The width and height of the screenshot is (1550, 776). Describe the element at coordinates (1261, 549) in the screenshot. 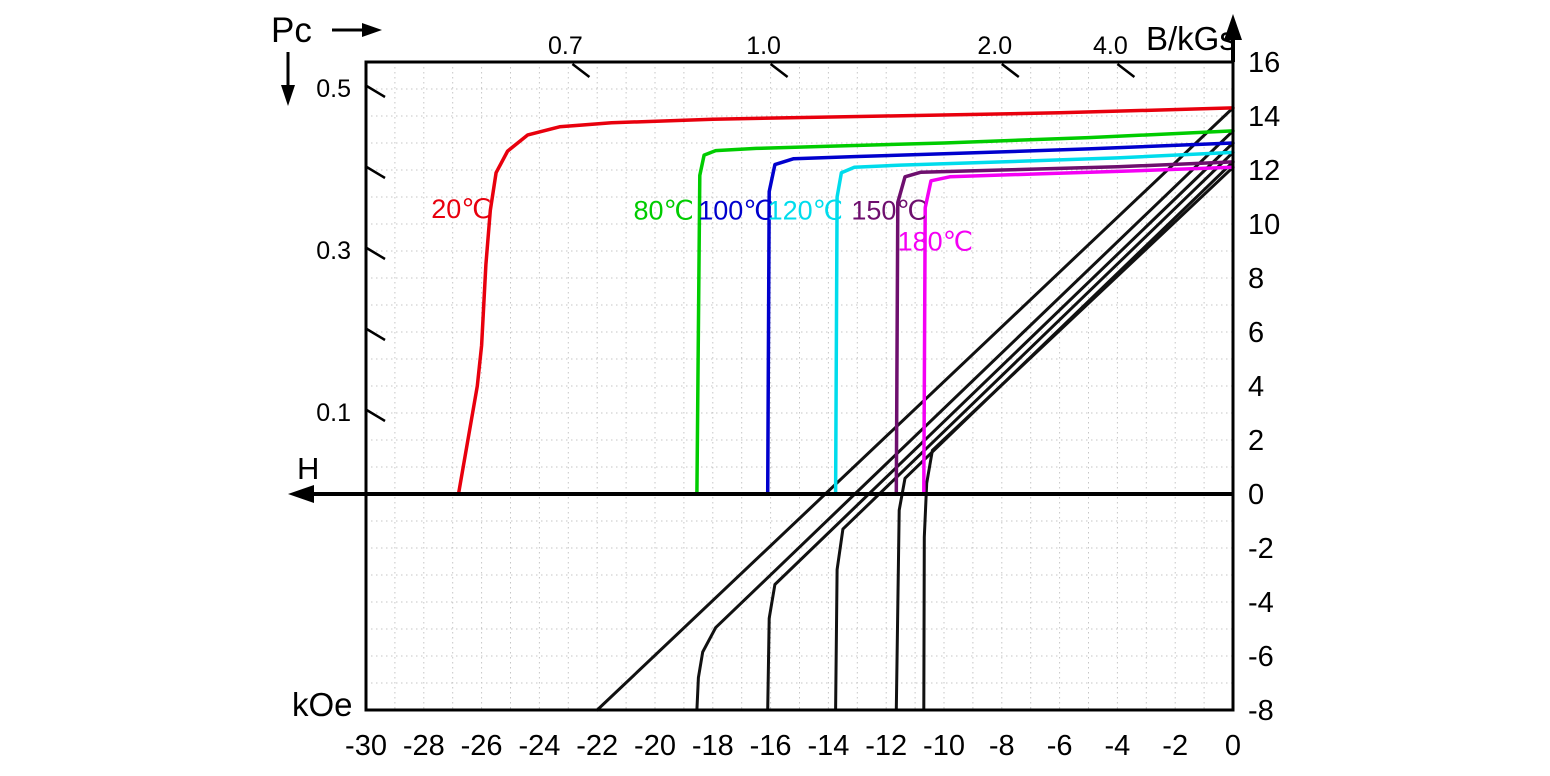

I see `b-tick-label: -2` at that location.